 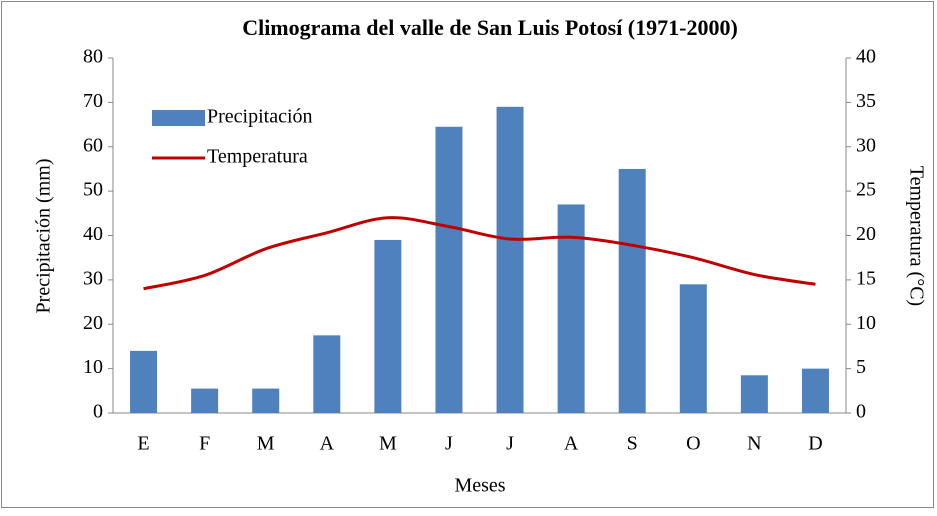 What do you see at coordinates (479, 253) in the screenshot?
I see `line` at bounding box center [479, 253].